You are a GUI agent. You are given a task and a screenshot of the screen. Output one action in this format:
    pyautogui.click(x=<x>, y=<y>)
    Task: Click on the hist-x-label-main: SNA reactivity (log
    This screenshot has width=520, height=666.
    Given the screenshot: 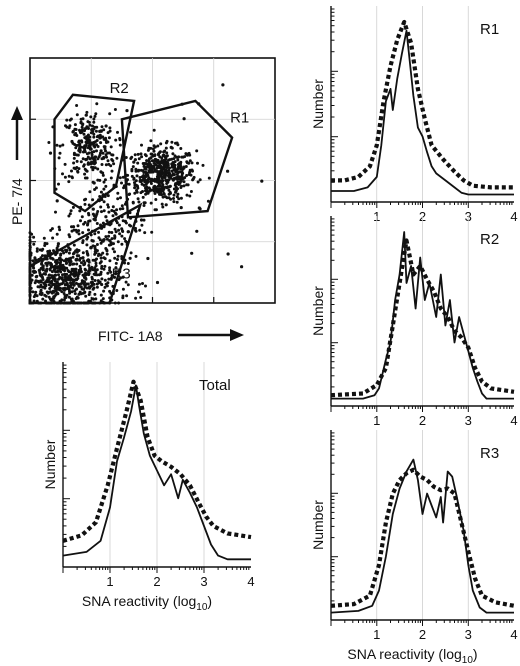 What is the action you would take?
    pyautogui.click(x=404, y=654)
    